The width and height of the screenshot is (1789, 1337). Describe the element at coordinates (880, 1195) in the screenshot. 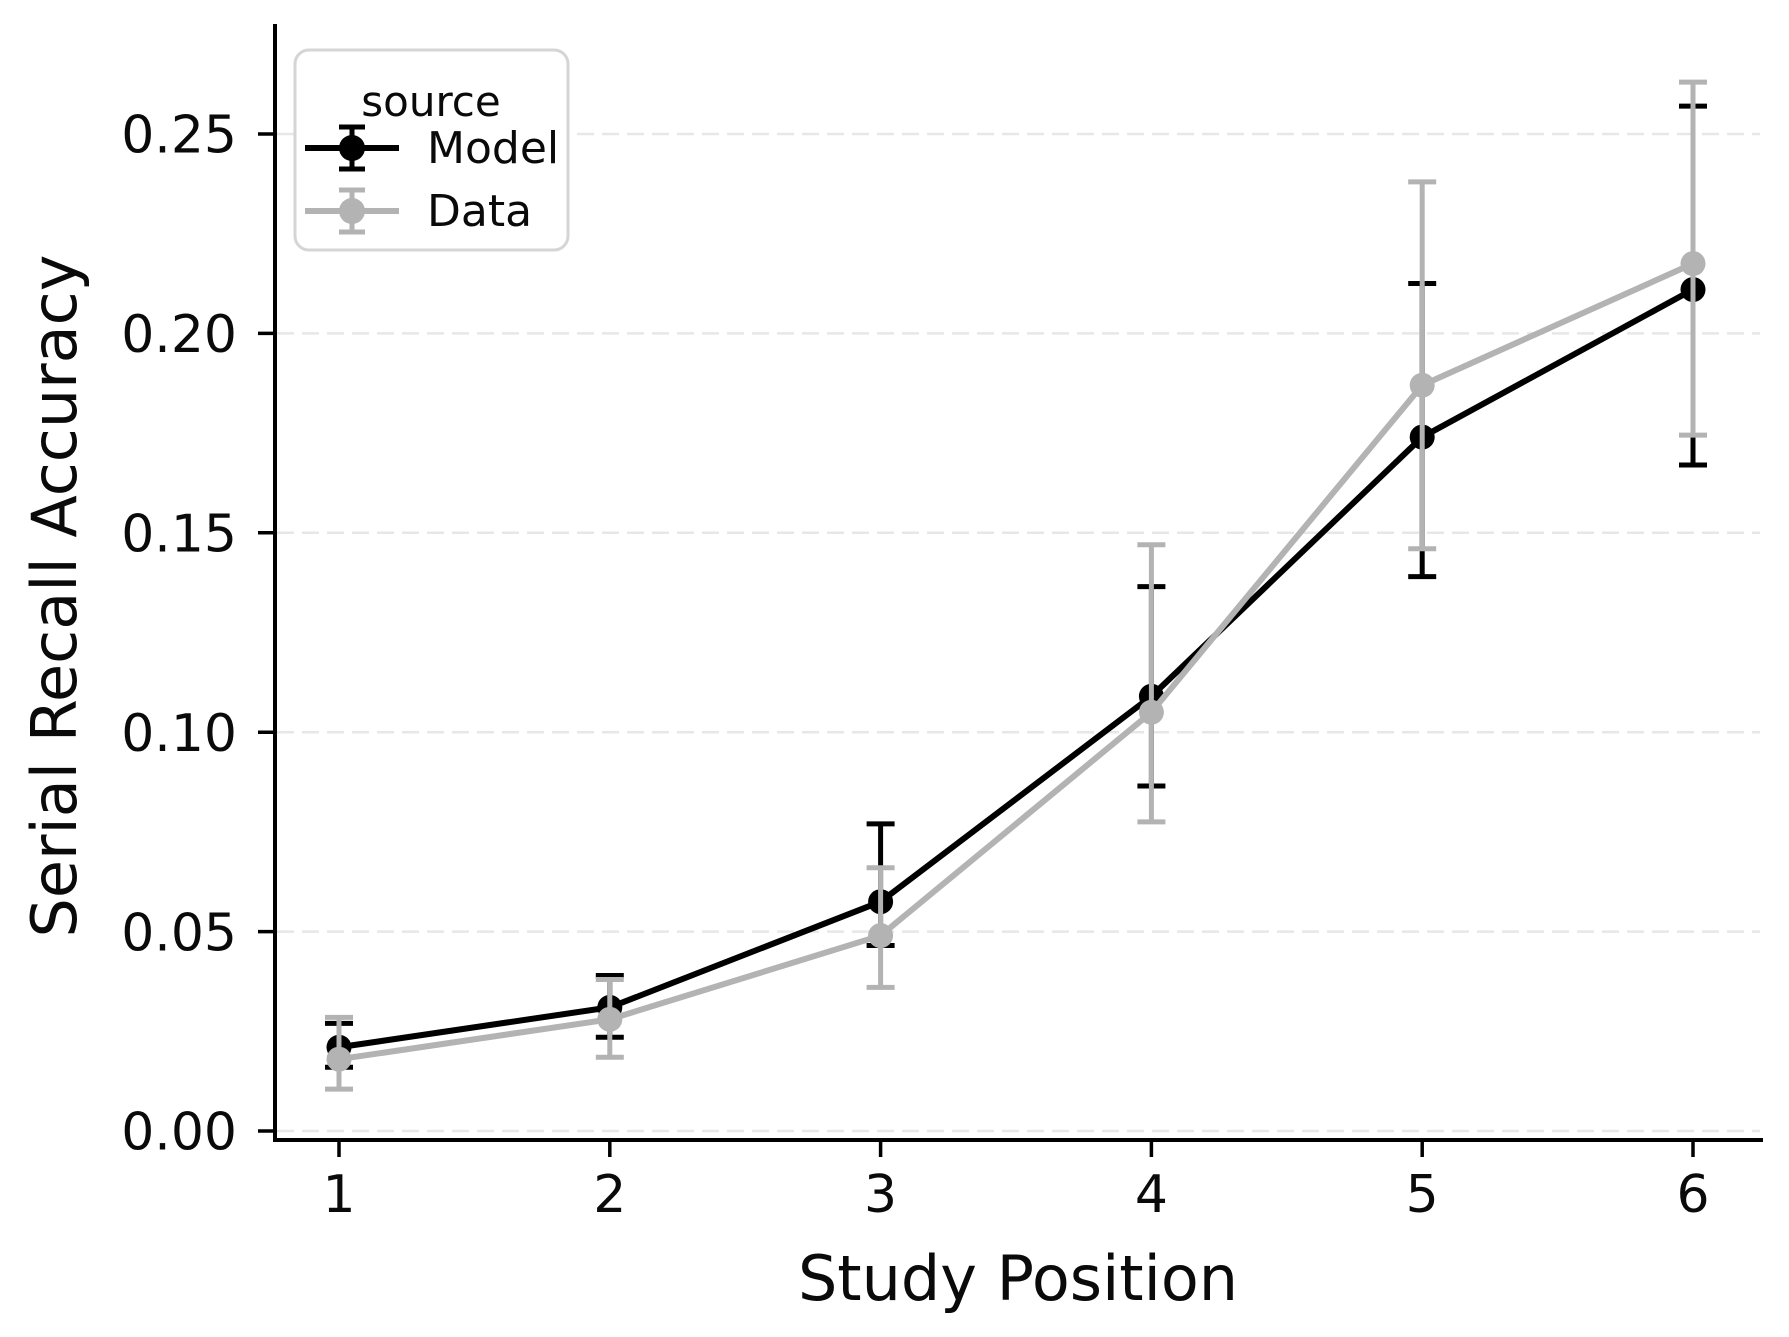

I see `x-tick-label: 3` at that location.